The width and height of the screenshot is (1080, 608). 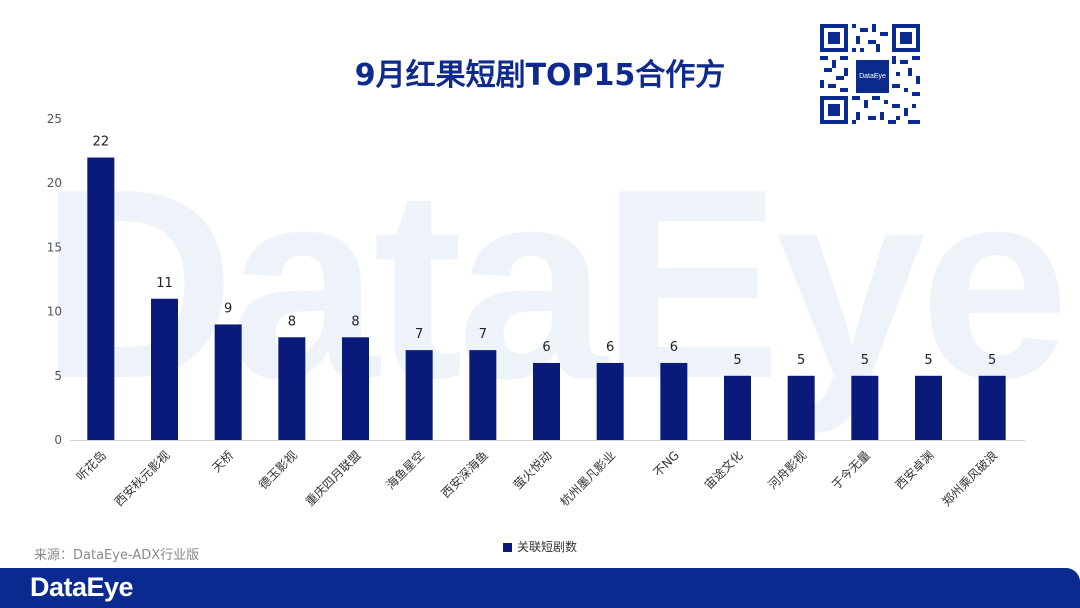 I want to click on category-label: 不NG, so click(x=666, y=463).